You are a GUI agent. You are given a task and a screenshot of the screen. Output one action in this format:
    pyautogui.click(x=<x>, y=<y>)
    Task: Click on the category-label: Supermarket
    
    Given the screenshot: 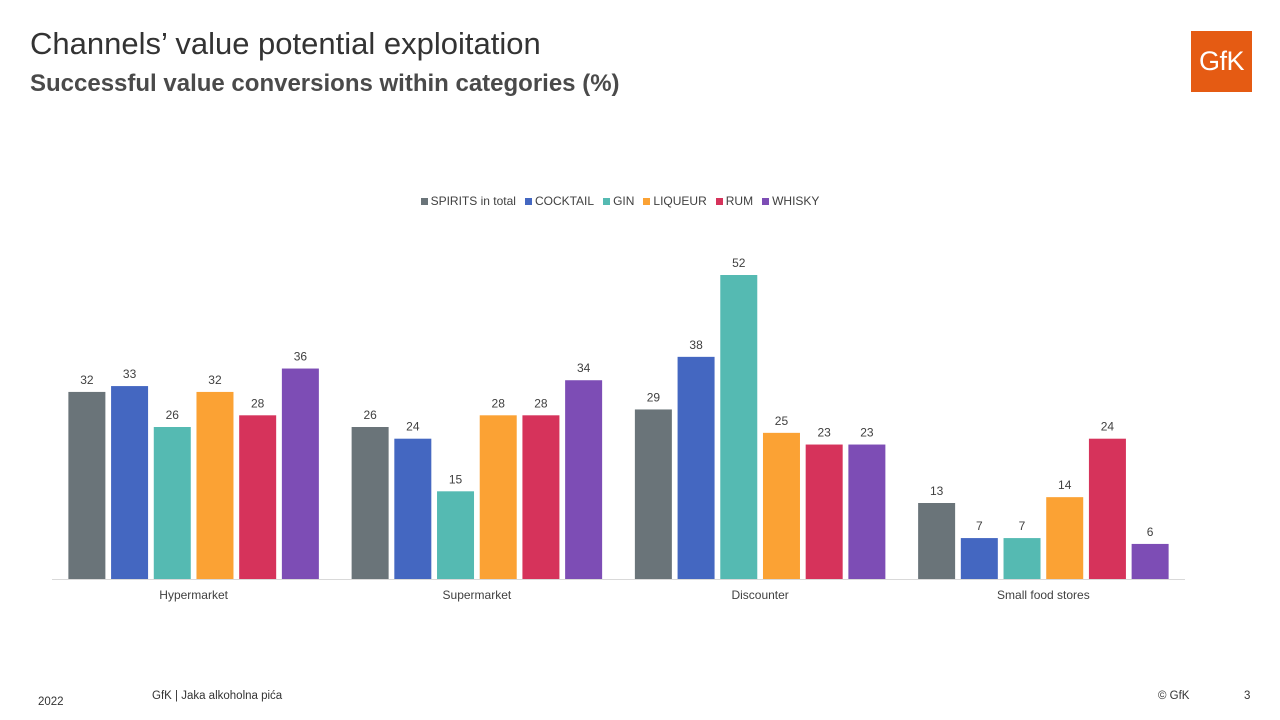 What is the action you would take?
    pyautogui.click(x=477, y=595)
    